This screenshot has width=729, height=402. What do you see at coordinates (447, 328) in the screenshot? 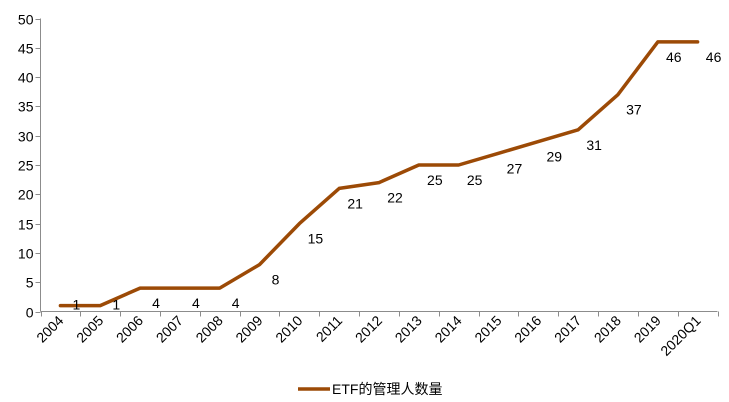
I see `x-tick-label: 2014` at bounding box center [447, 328].